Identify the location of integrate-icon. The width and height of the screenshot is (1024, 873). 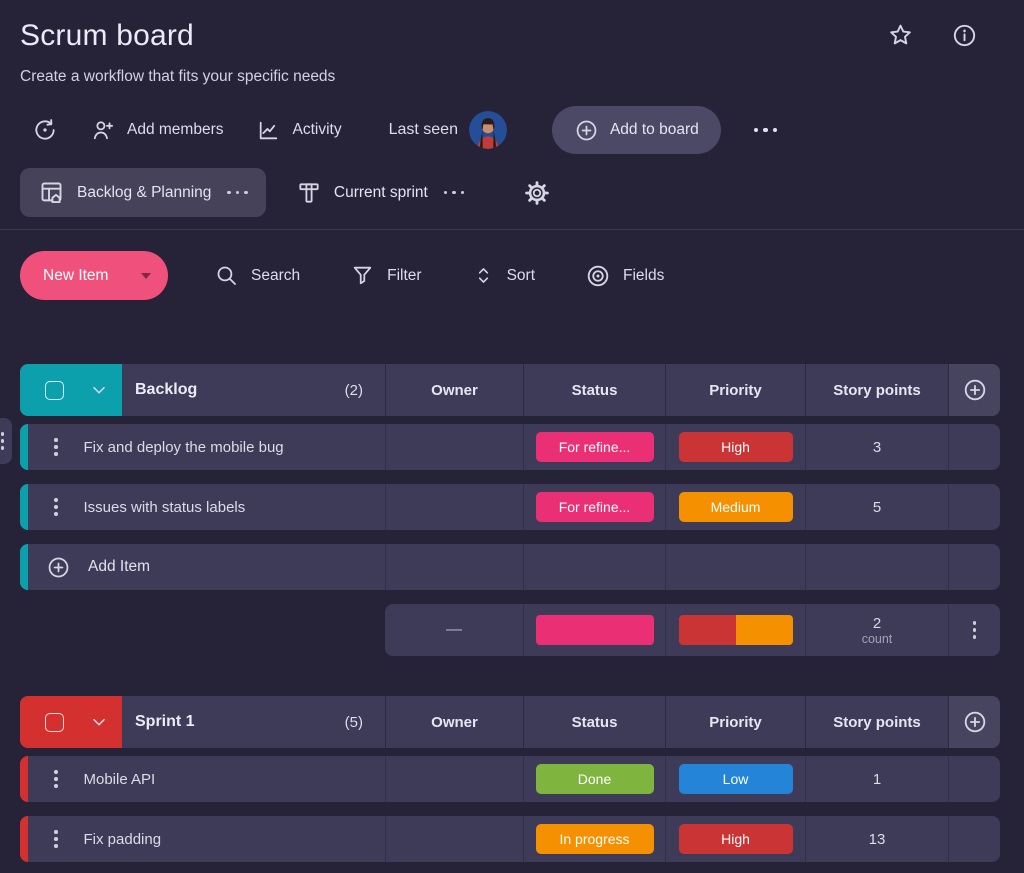
(39, 130).